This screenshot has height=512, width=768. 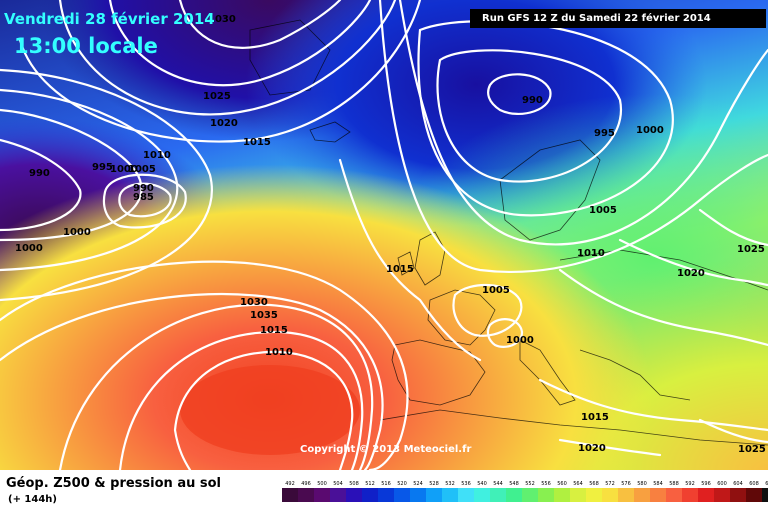 I want to click on scale-step-label: 548, so click(x=514, y=484).